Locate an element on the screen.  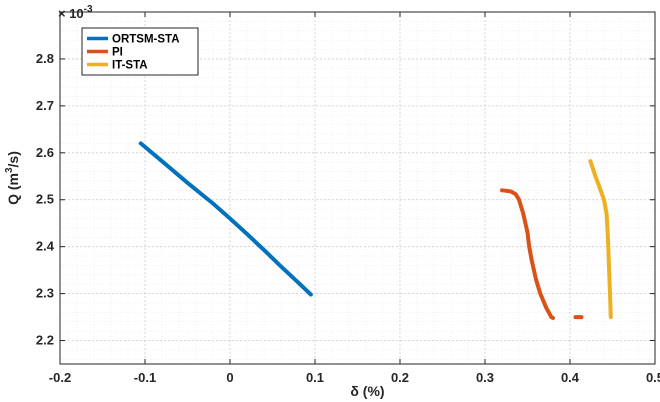
y-tick-label: 2.7 is located at coordinates (45, 105).